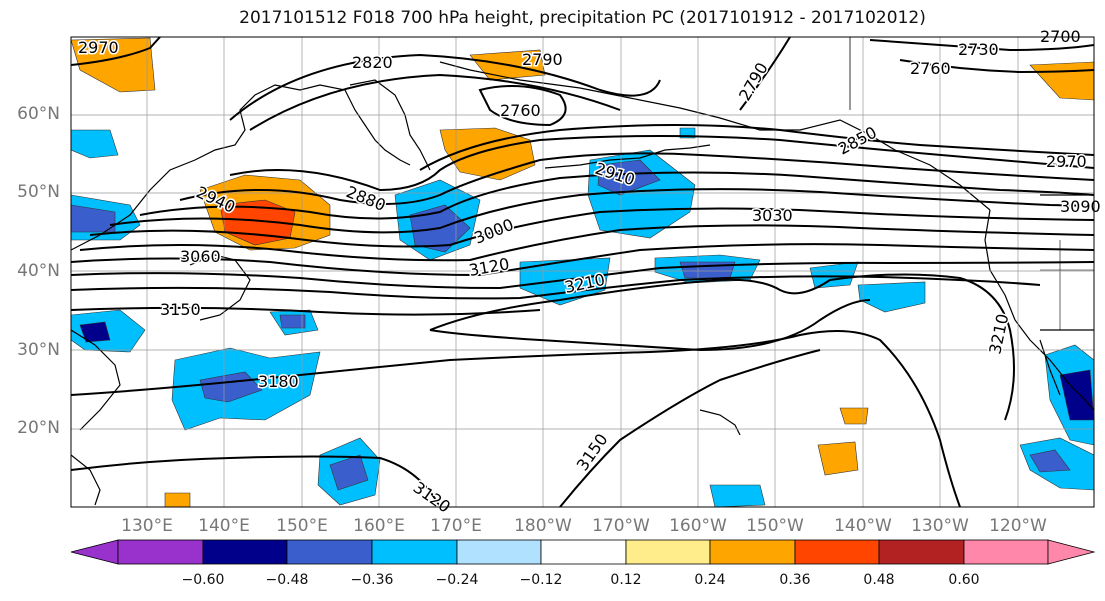 The image size is (1105, 601). Describe the element at coordinates (86, 480) in the screenshot. I see `coast-philippines` at that location.